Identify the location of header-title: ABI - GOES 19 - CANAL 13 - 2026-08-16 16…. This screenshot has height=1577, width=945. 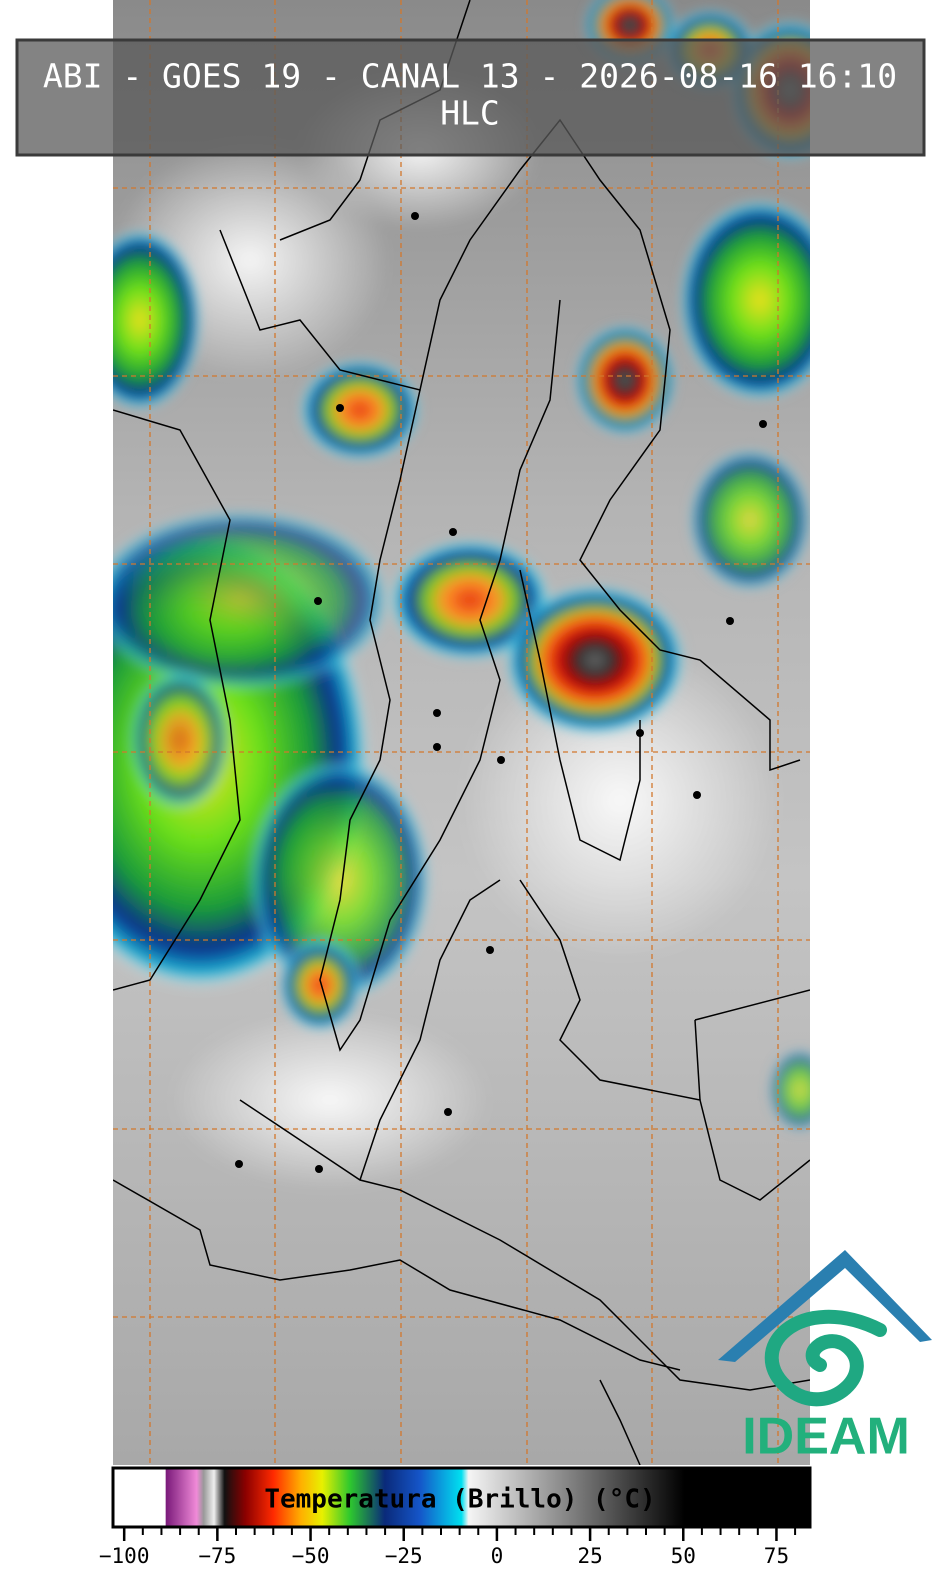
(470, 76).